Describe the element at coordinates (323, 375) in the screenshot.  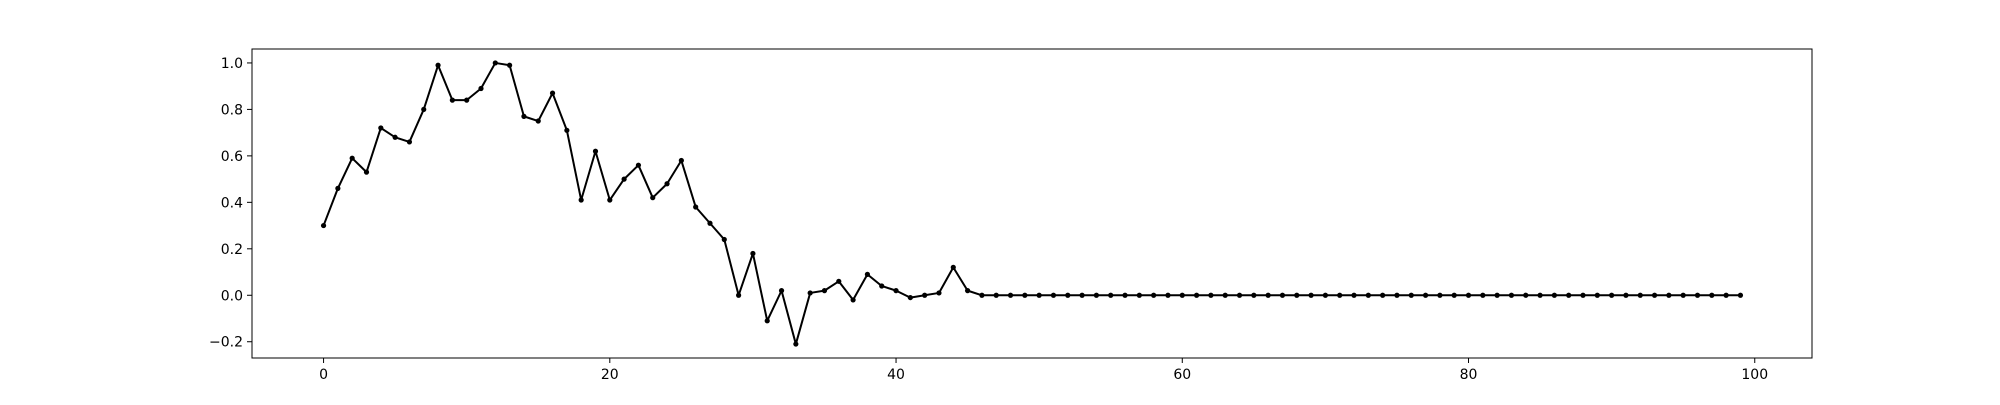
I see `x-tick-label: 0` at that location.